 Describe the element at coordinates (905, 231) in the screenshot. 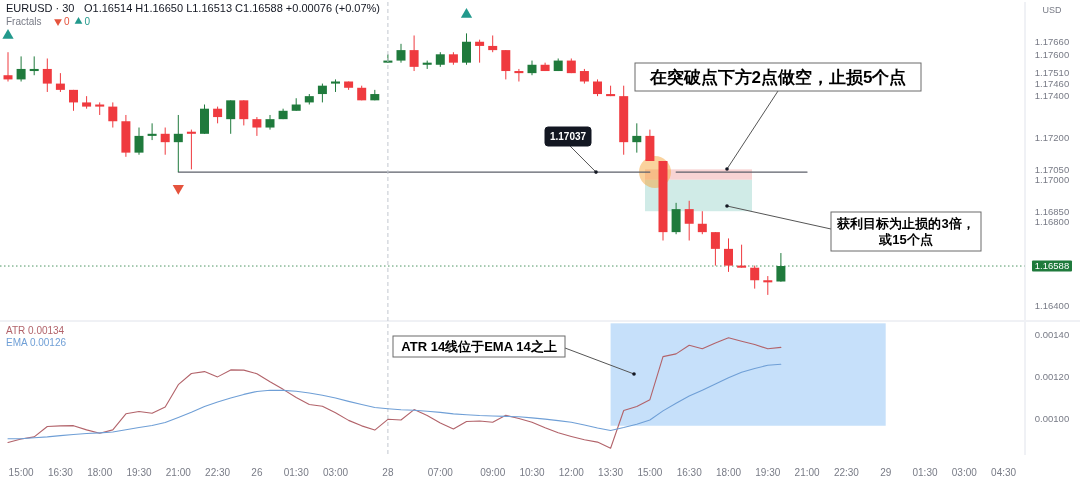

I see `annotation: 获利目标为止损的3倍，或15个点` at that location.